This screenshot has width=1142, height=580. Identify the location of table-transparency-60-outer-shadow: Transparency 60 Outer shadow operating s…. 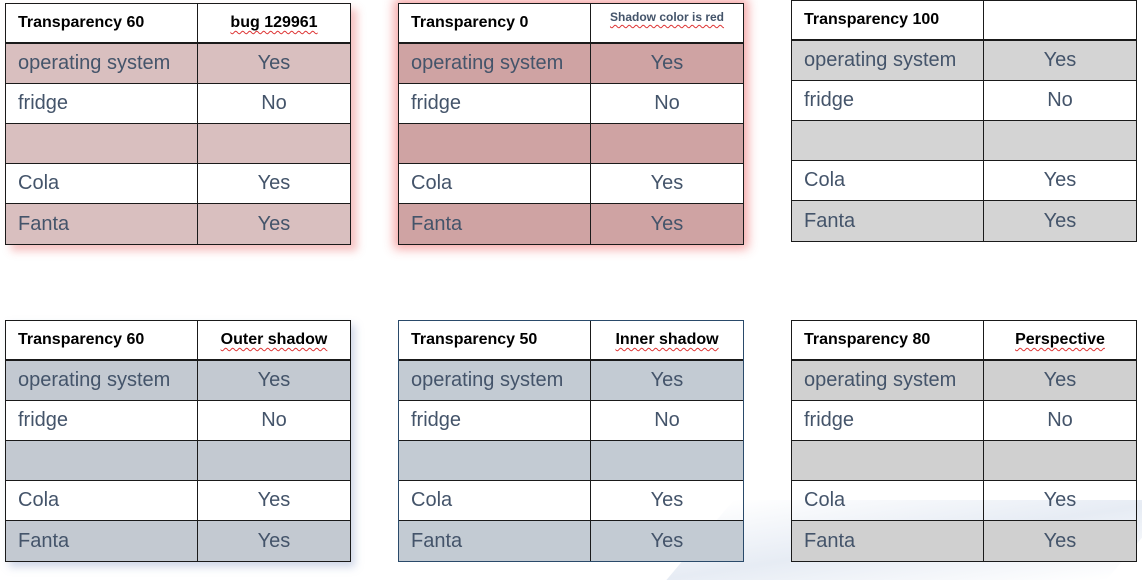
(178, 441).